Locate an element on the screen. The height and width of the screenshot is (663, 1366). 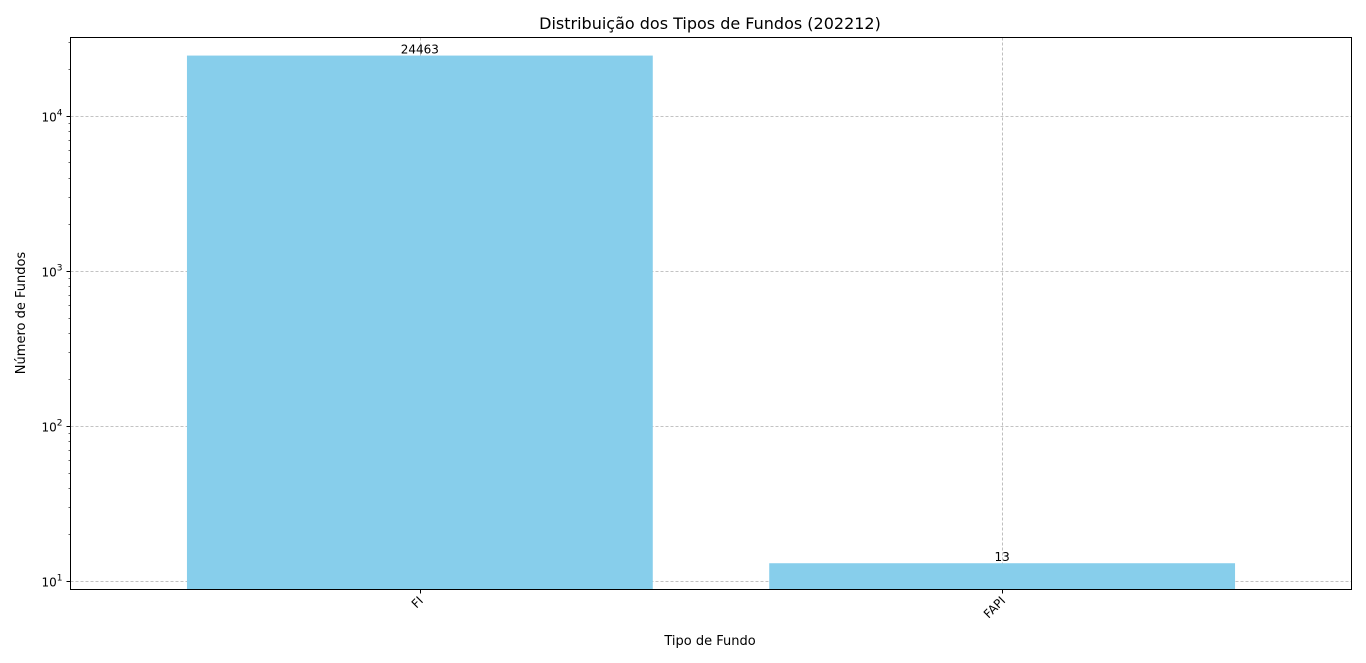
data-label-fapi: 13 is located at coordinates (1001, 557).